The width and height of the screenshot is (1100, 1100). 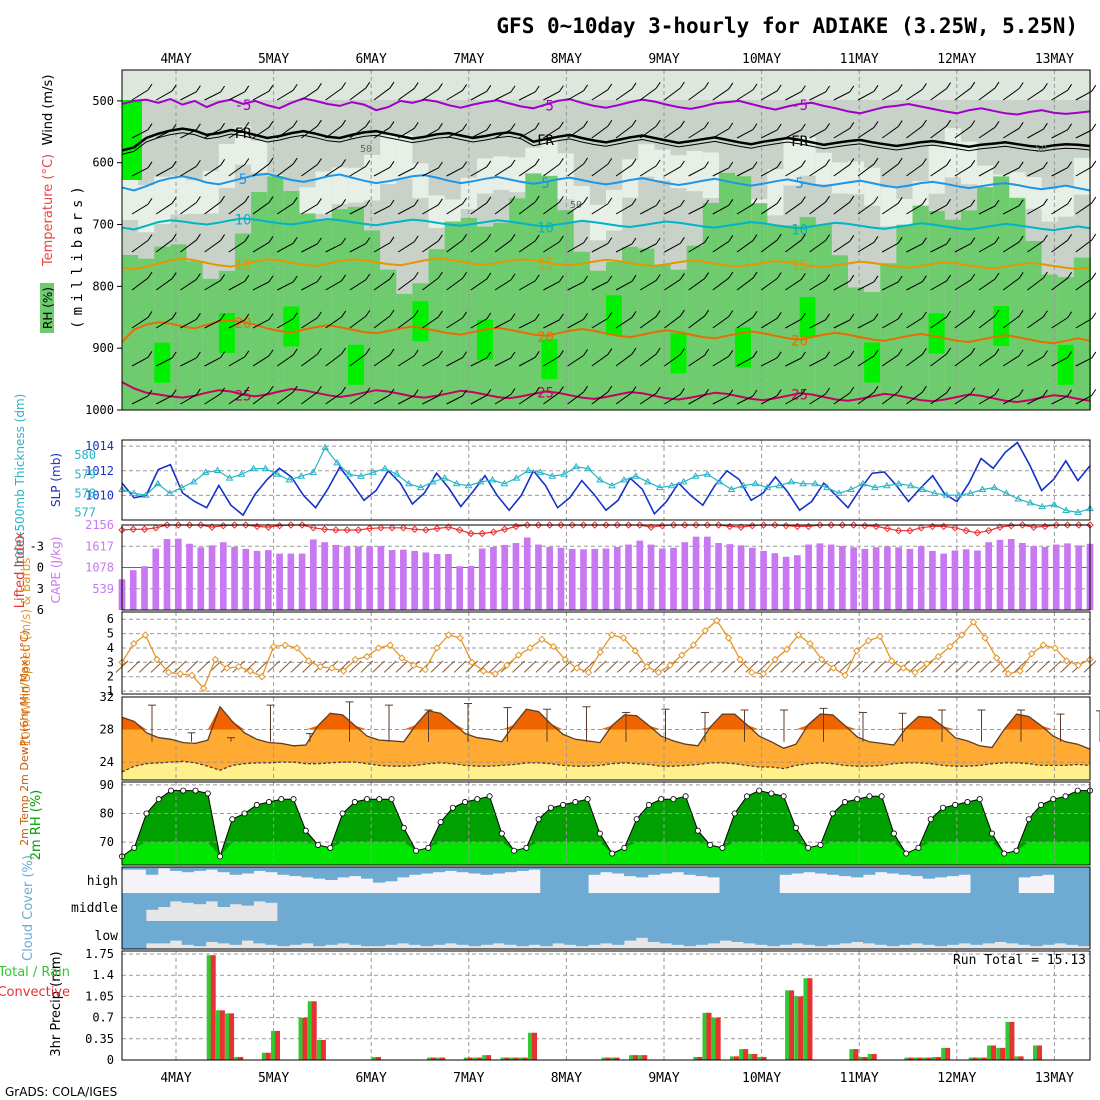 What do you see at coordinates (107, 697) in the screenshot?
I see `temp-tick: 32` at bounding box center [107, 697].